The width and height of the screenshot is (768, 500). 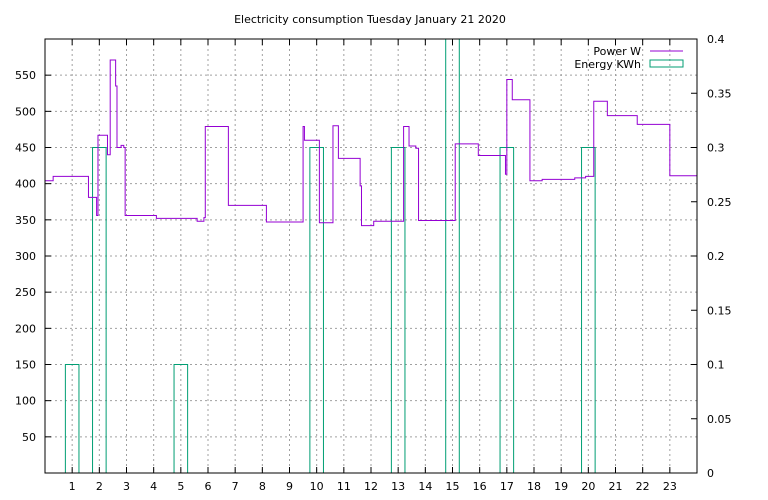 What do you see at coordinates (344, 486) in the screenshot?
I see `x-tick-label: 11` at bounding box center [344, 486].